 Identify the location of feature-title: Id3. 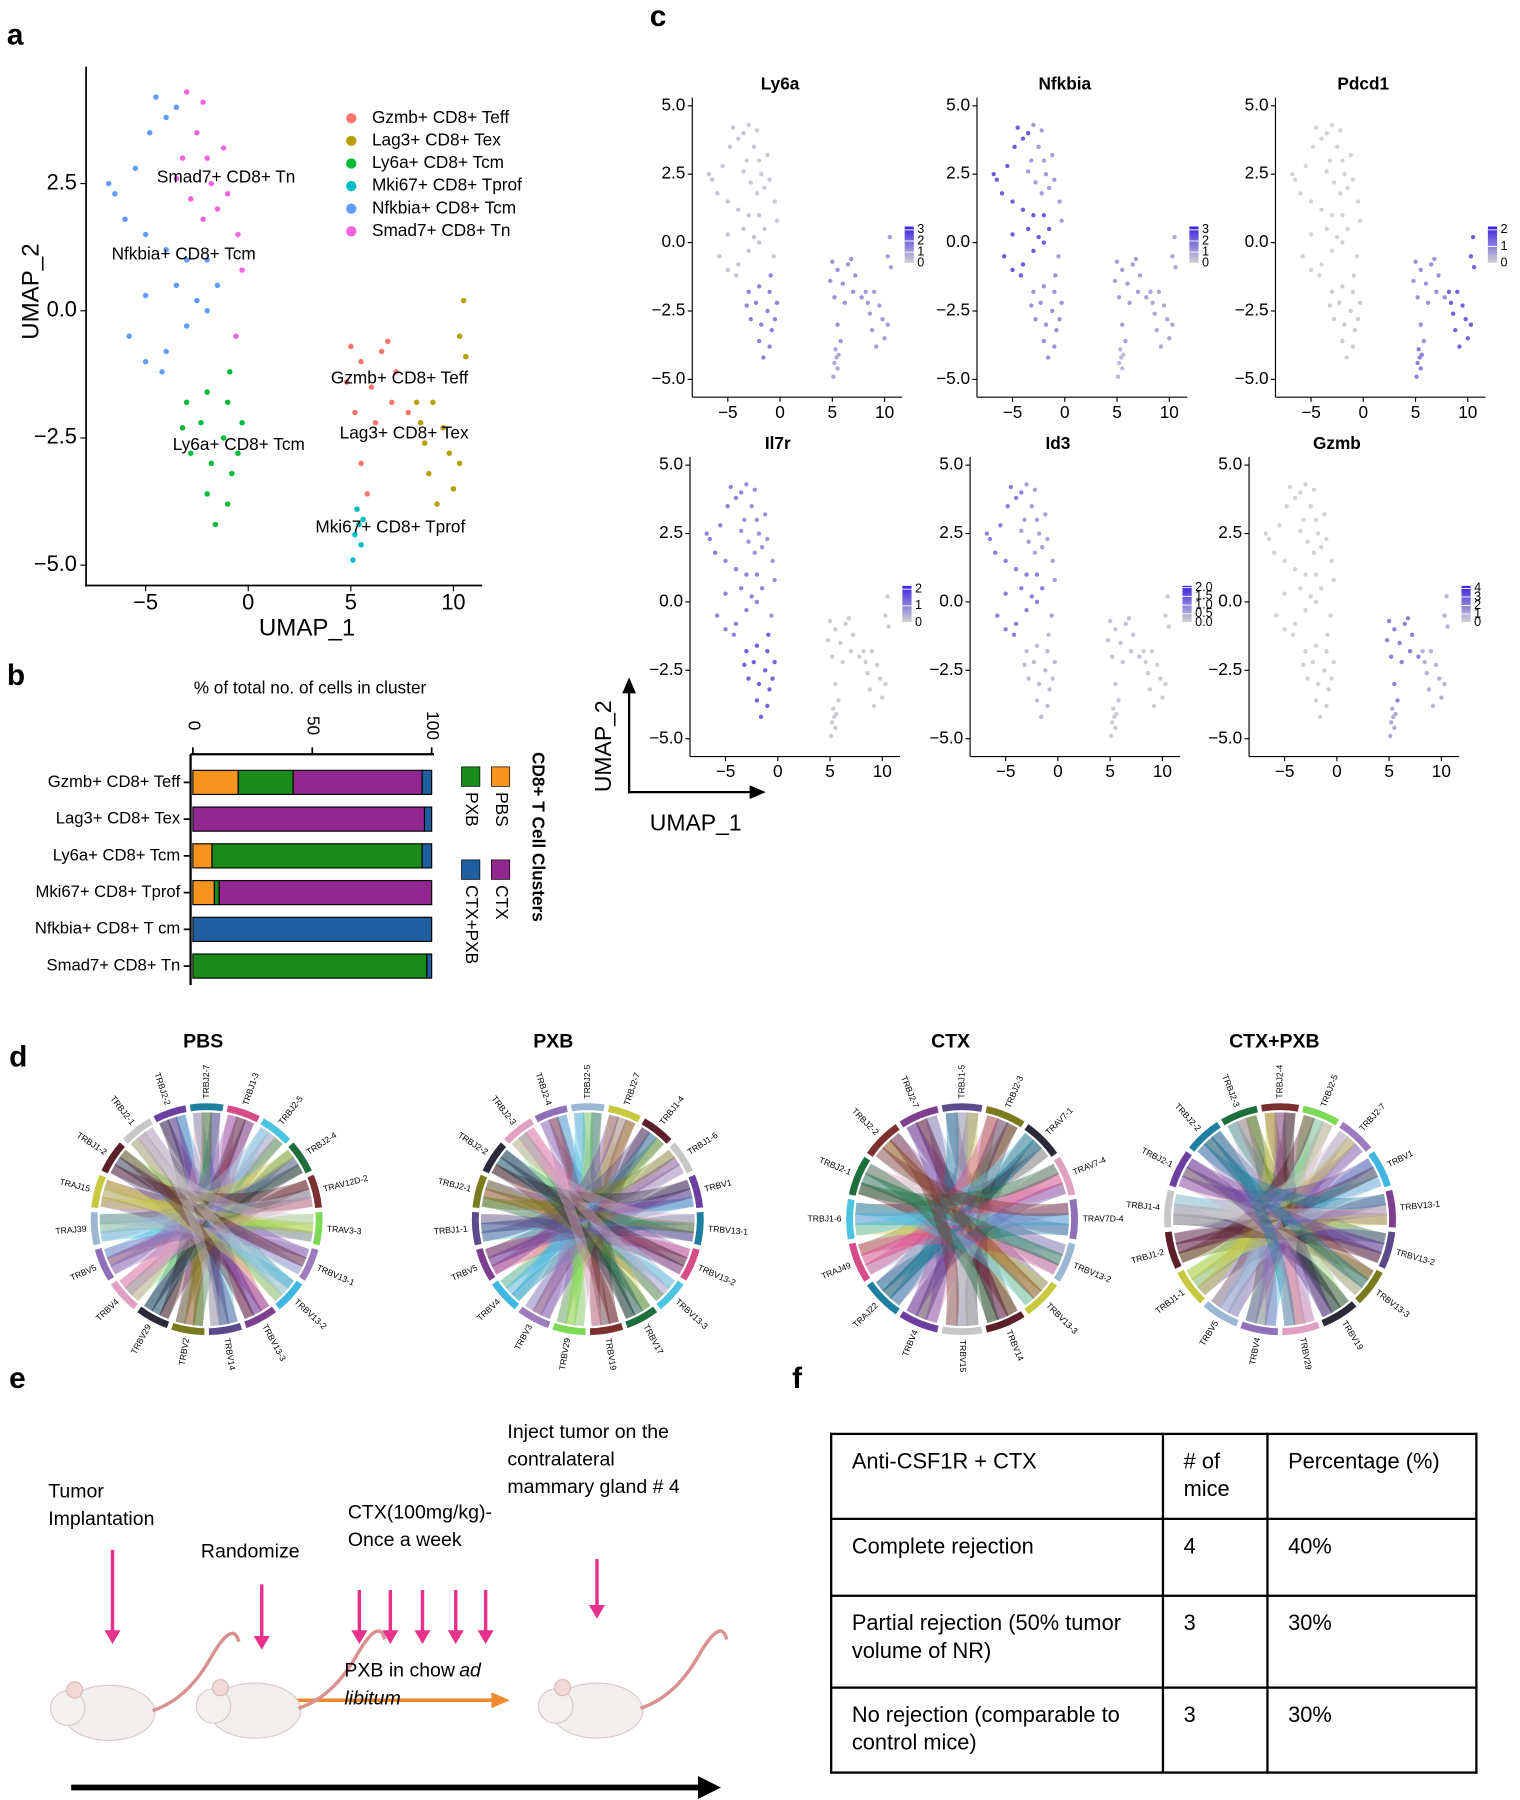
(1057, 443).